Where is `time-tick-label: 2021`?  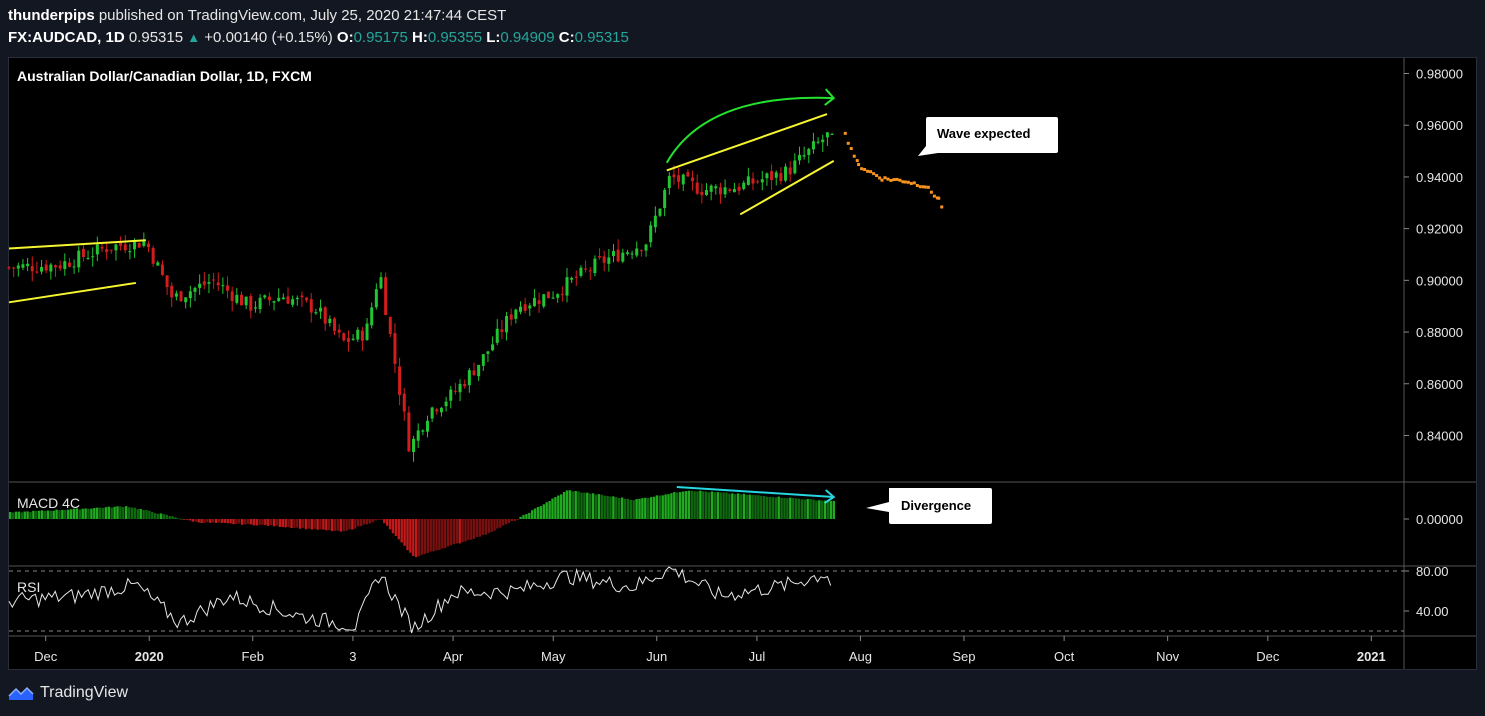
time-tick-label: 2021 is located at coordinates (1371, 656).